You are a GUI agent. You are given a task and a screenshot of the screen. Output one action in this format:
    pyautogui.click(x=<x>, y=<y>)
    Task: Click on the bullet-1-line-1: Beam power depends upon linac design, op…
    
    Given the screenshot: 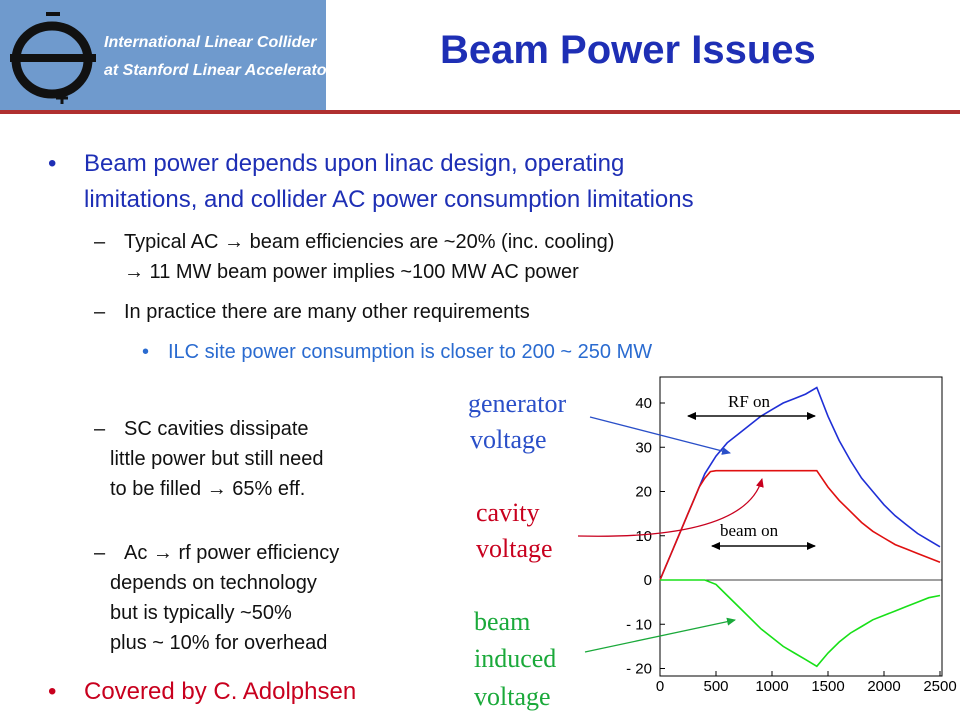 What is the action you would take?
    pyautogui.click(x=354, y=163)
    